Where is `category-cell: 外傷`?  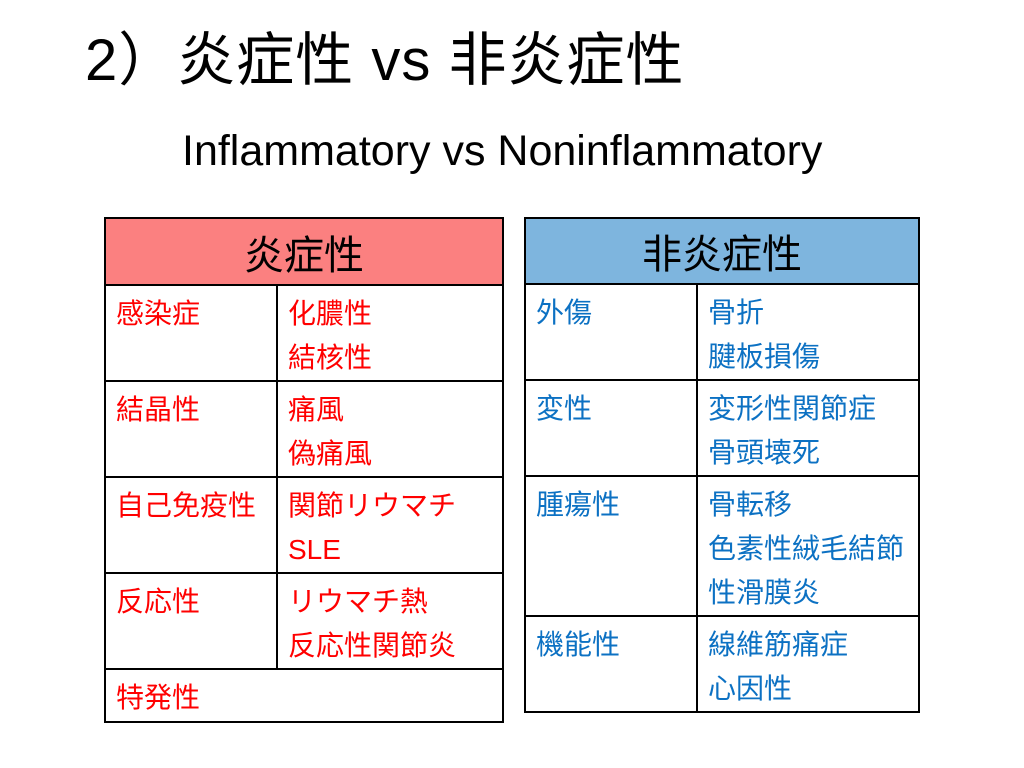
category-cell: 外傷 is located at coordinates (611, 332).